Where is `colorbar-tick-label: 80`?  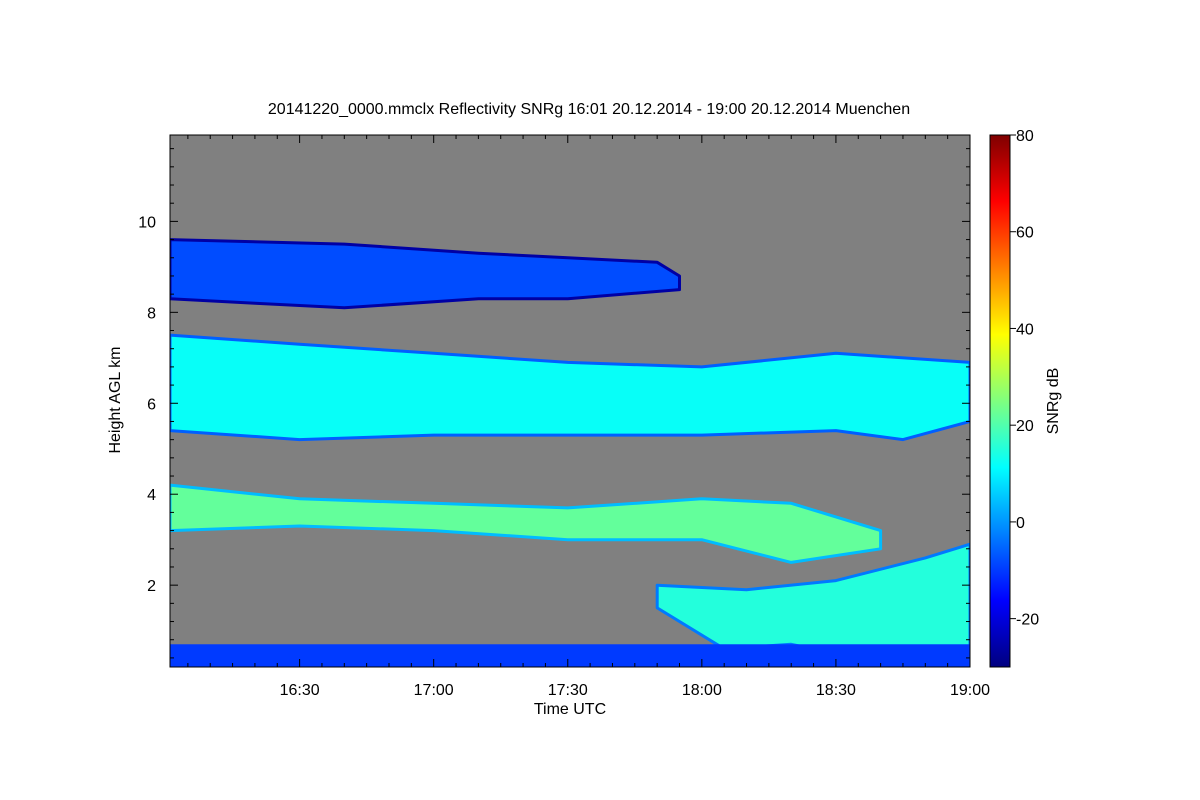 colorbar-tick-label: 80 is located at coordinates (1025, 136).